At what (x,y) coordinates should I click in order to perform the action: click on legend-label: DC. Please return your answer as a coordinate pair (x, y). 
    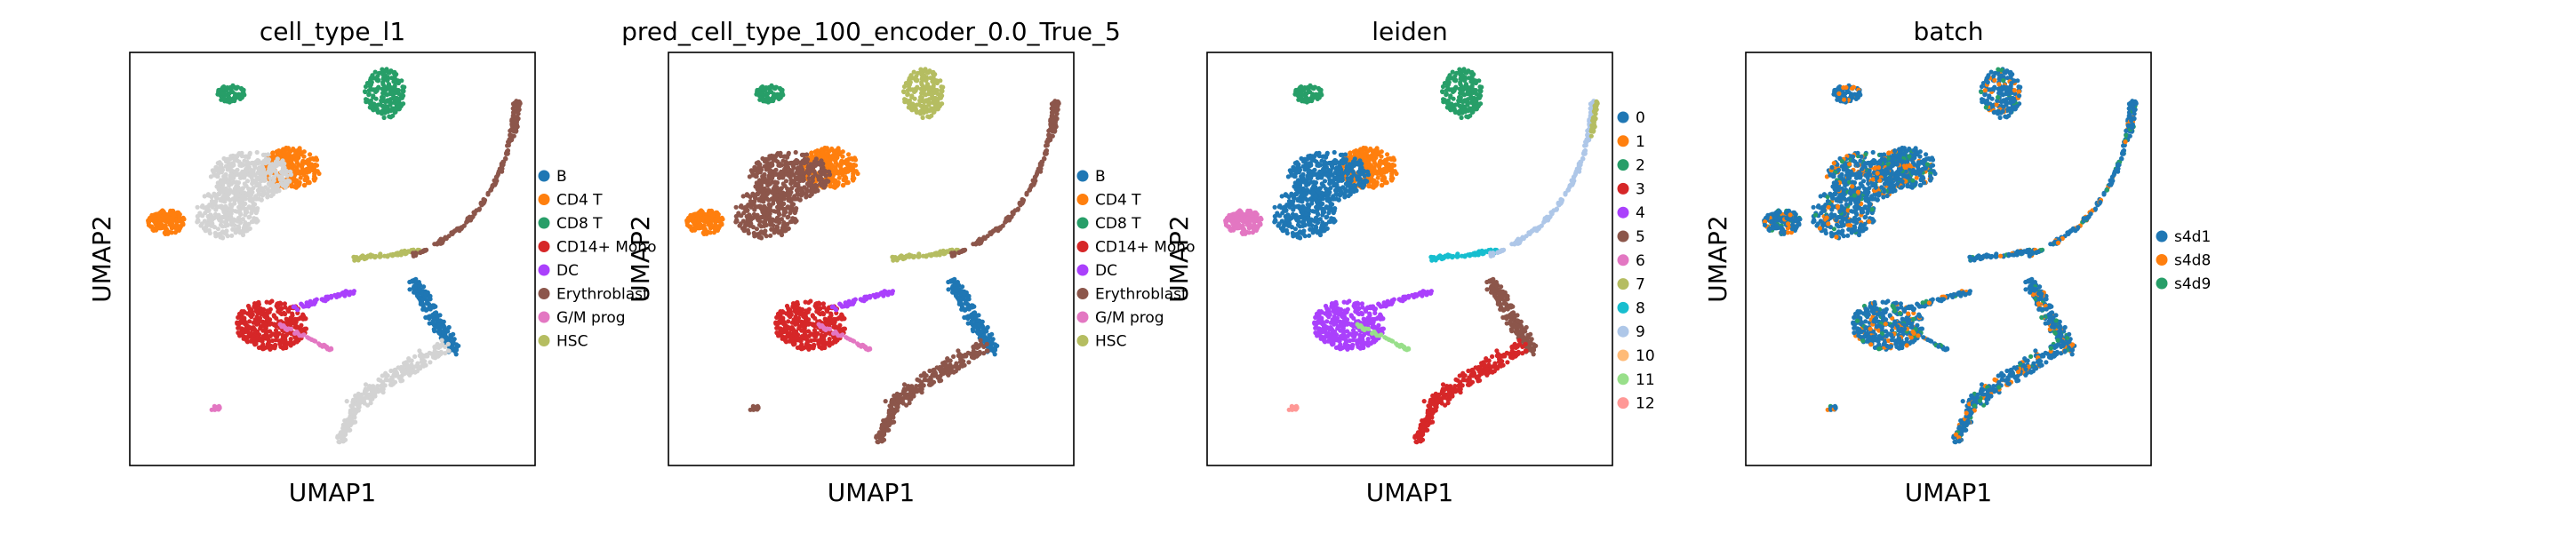
    Looking at the image, I should click on (567, 271).